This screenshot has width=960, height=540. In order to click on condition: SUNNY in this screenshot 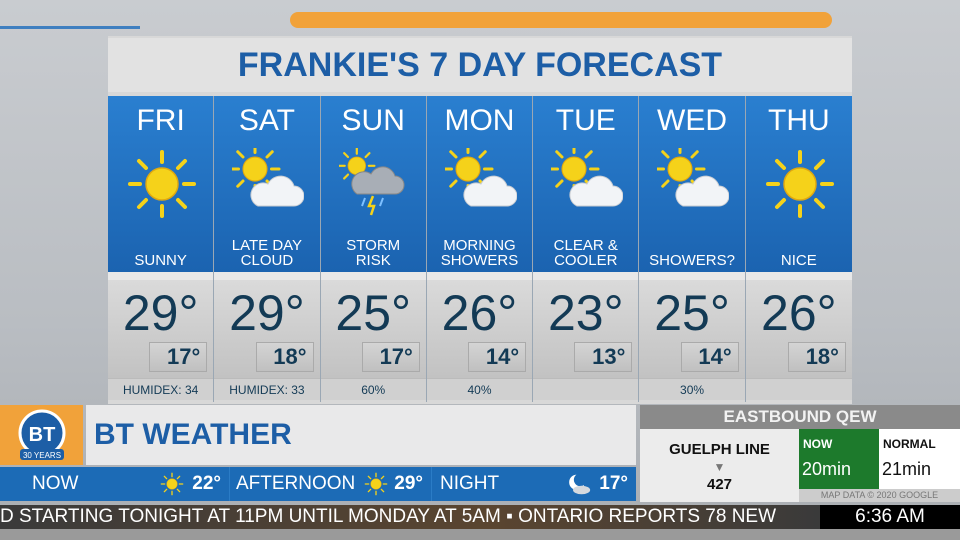, I will do `click(160, 252)`.